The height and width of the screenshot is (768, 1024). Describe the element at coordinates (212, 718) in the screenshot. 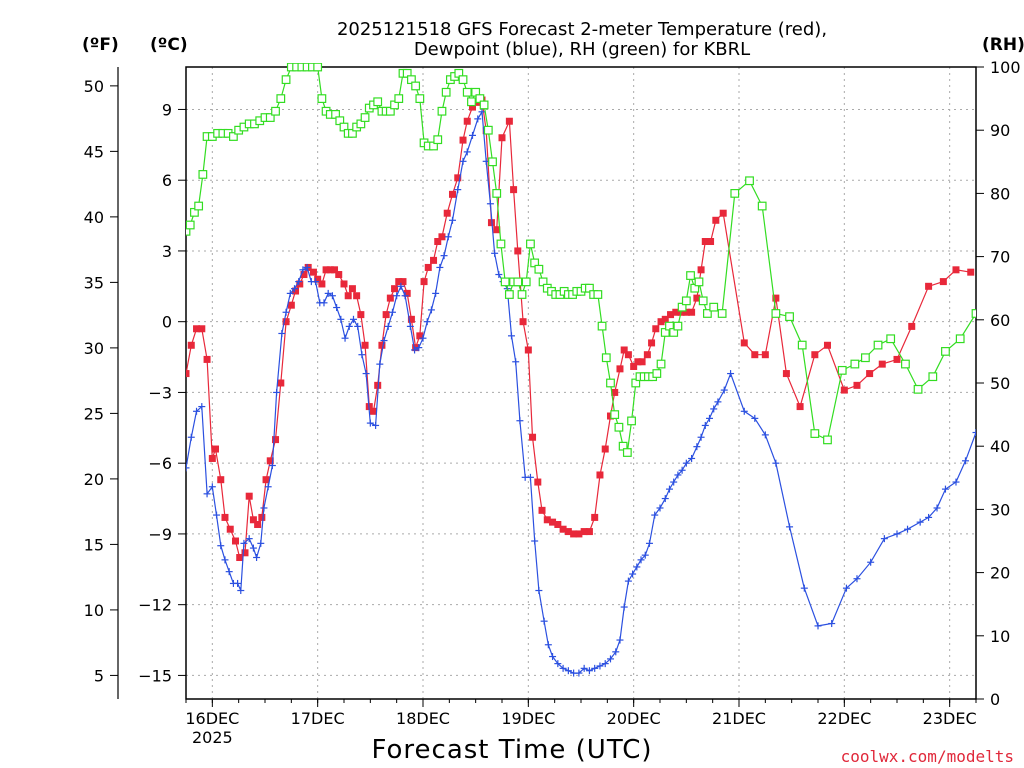

I see `x-tick-label: 16DEC` at that location.